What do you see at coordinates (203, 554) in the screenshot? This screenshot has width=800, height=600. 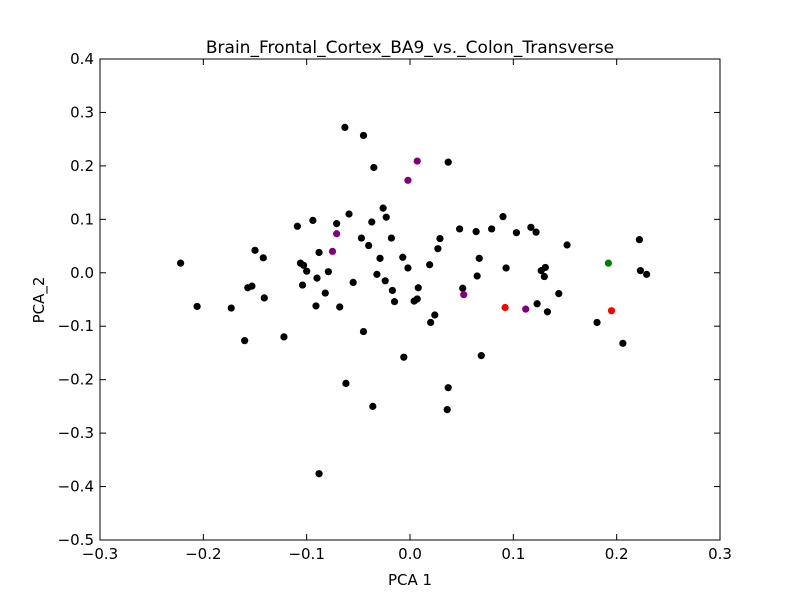 I see `x-tick-label: −0.2` at bounding box center [203, 554].